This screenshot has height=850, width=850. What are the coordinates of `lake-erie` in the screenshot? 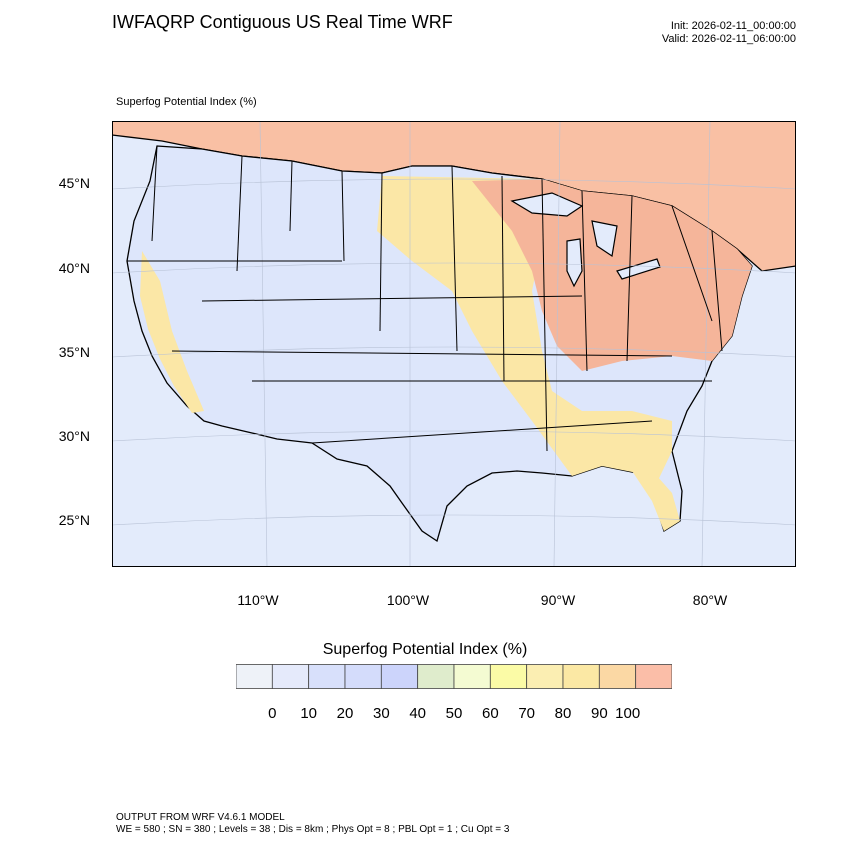 It's located at (638, 269).